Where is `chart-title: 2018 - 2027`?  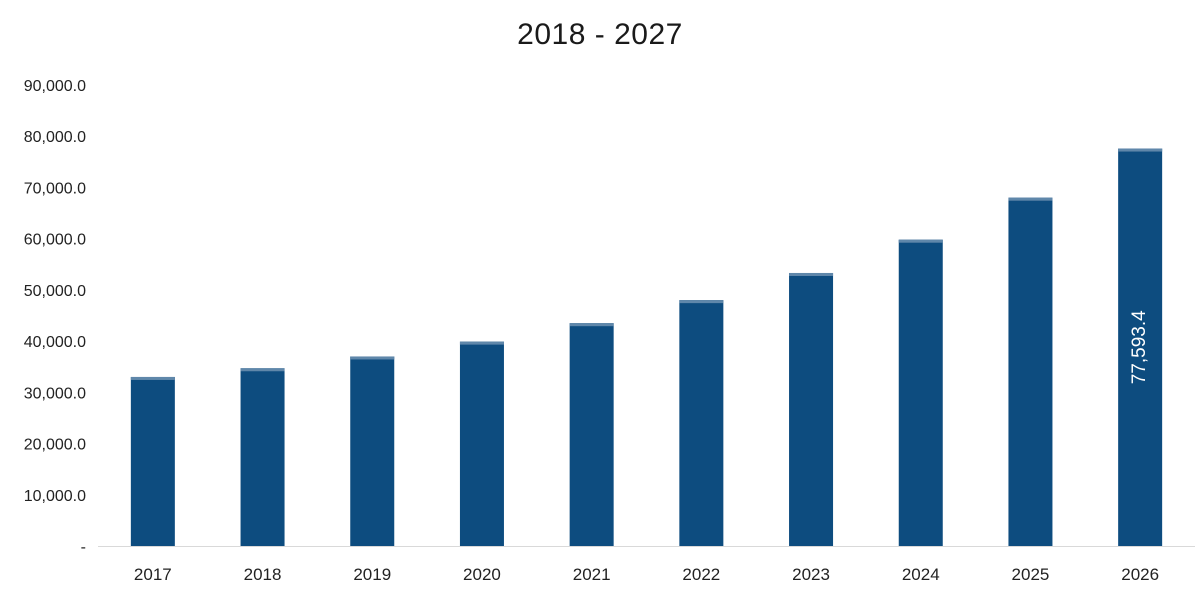 chart-title: 2018 - 2027 is located at coordinates (600, 34).